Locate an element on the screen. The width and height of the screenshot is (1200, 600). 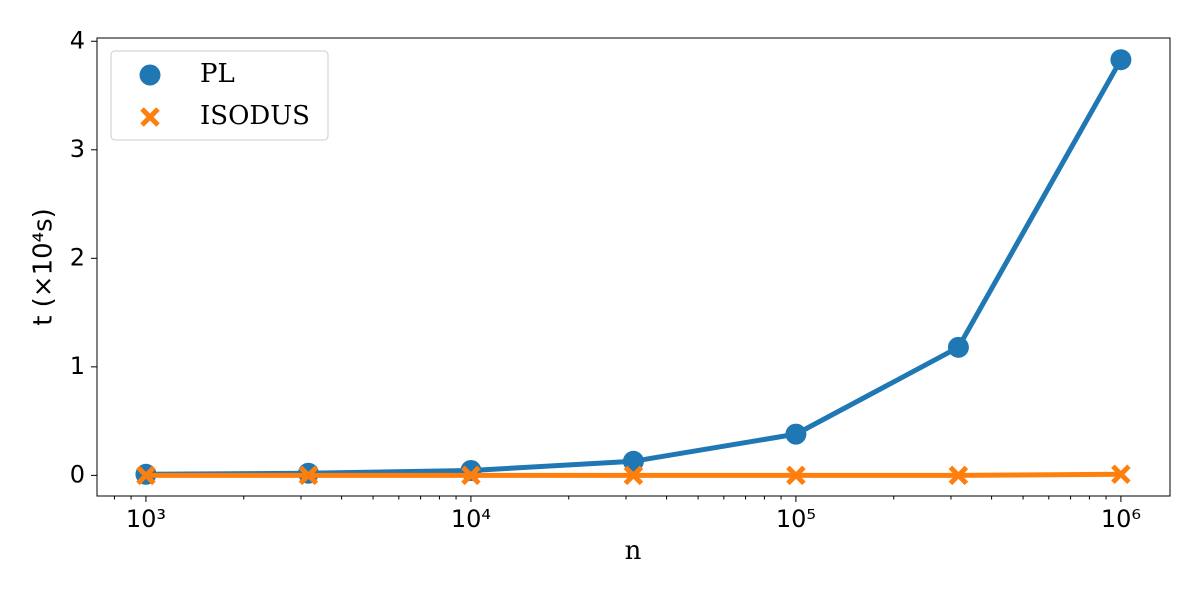
y-tick-label: 1 is located at coordinates (77, 366).